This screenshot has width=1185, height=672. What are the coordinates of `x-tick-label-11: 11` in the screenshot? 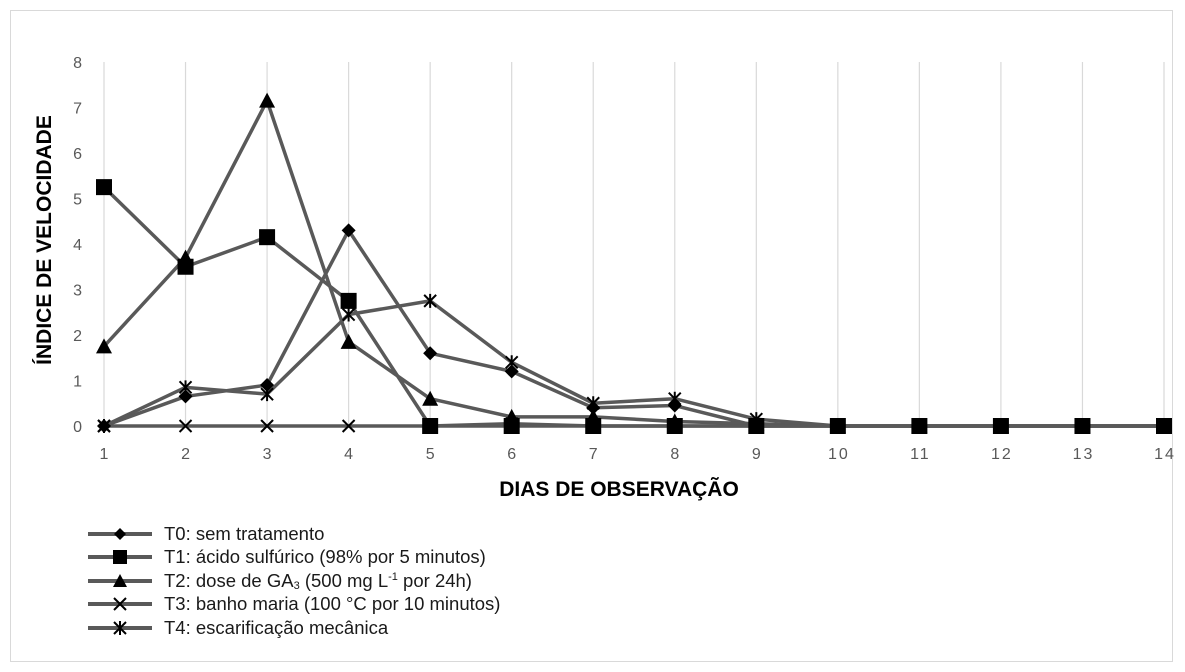 It's located at (920, 454).